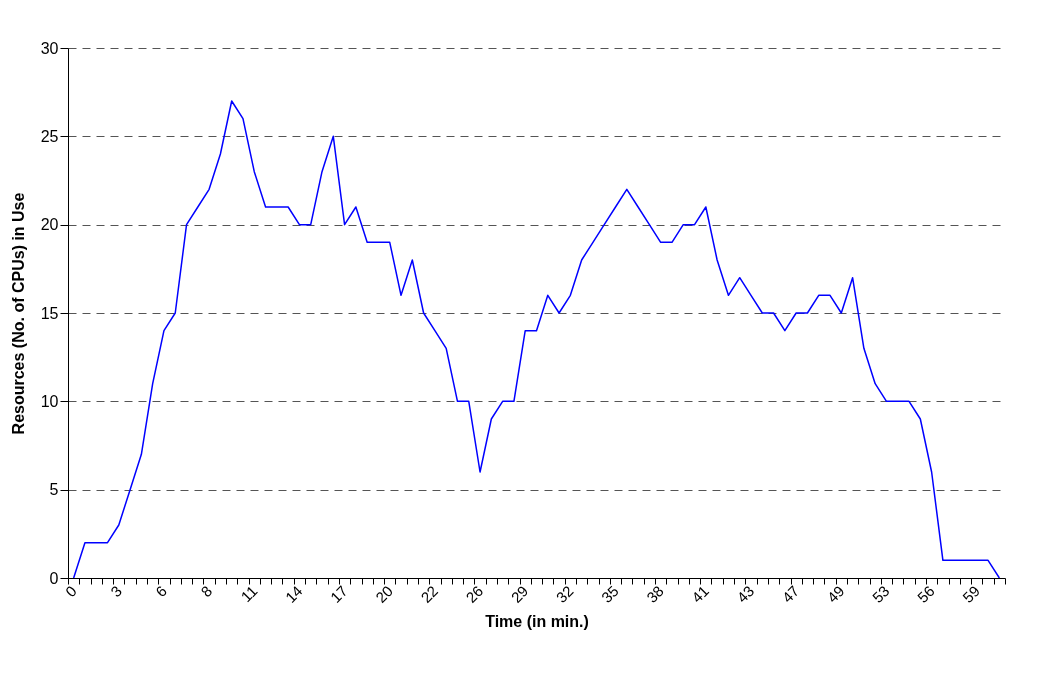  What do you see at coordinates (49, 225) in the screenshot?
I see `y-tick-label: 20` at bounding box center [49, 225].